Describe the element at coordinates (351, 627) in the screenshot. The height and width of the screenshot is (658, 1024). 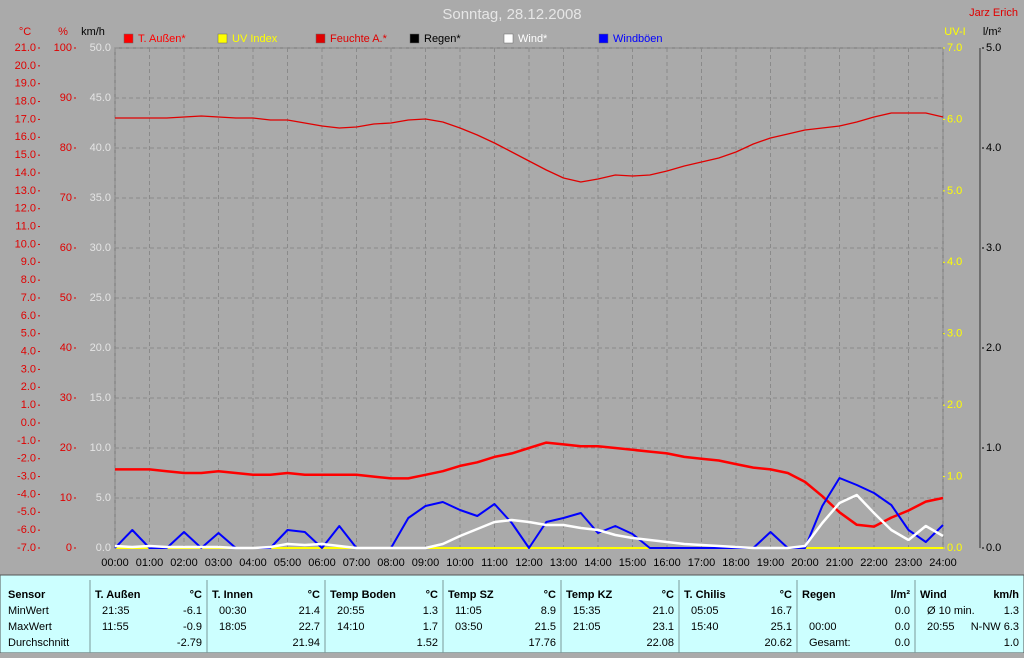
I see `cell-time: 14:10` at that location.